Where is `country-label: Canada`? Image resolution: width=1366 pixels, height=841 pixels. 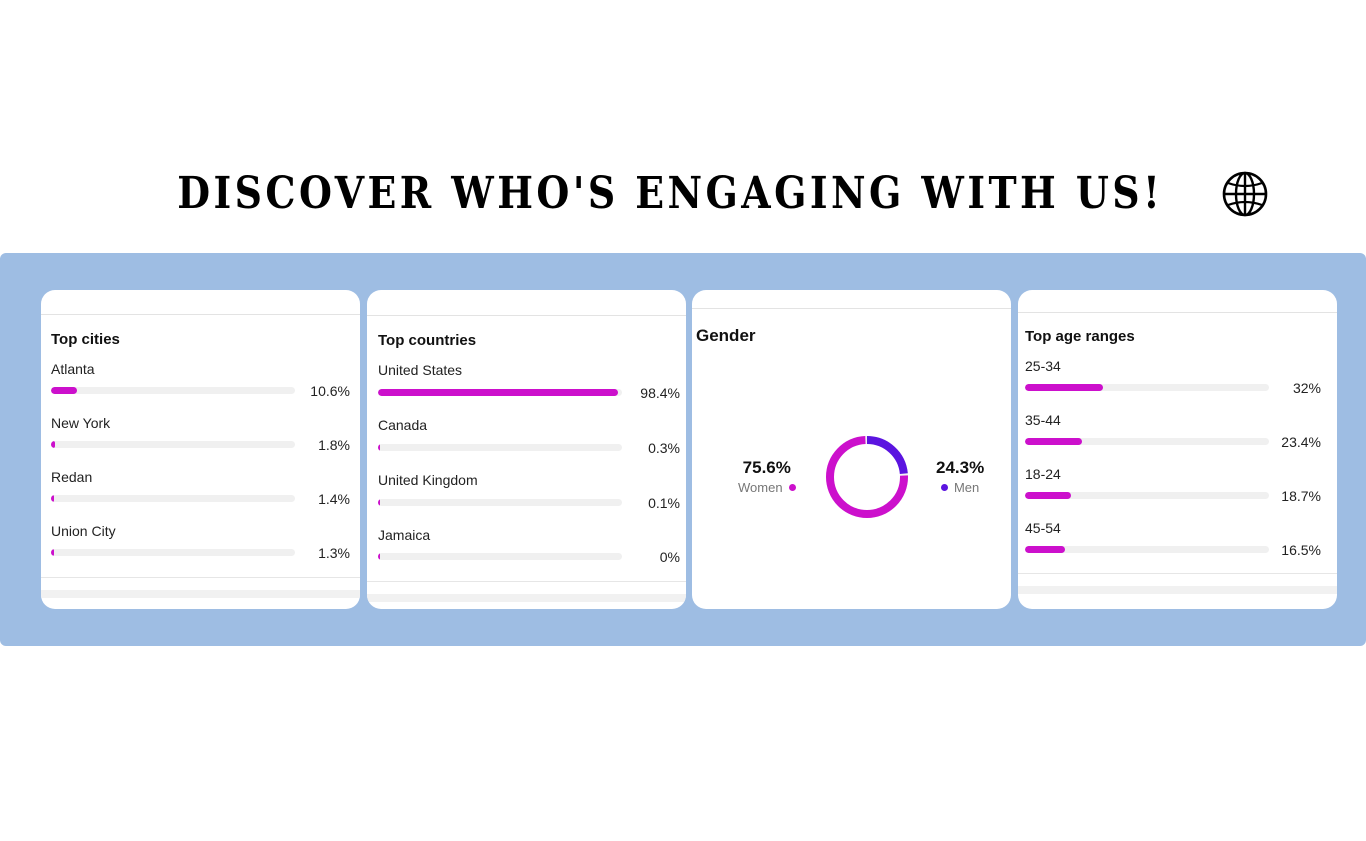 country-label: Canada is located at coordinates (403, 425).